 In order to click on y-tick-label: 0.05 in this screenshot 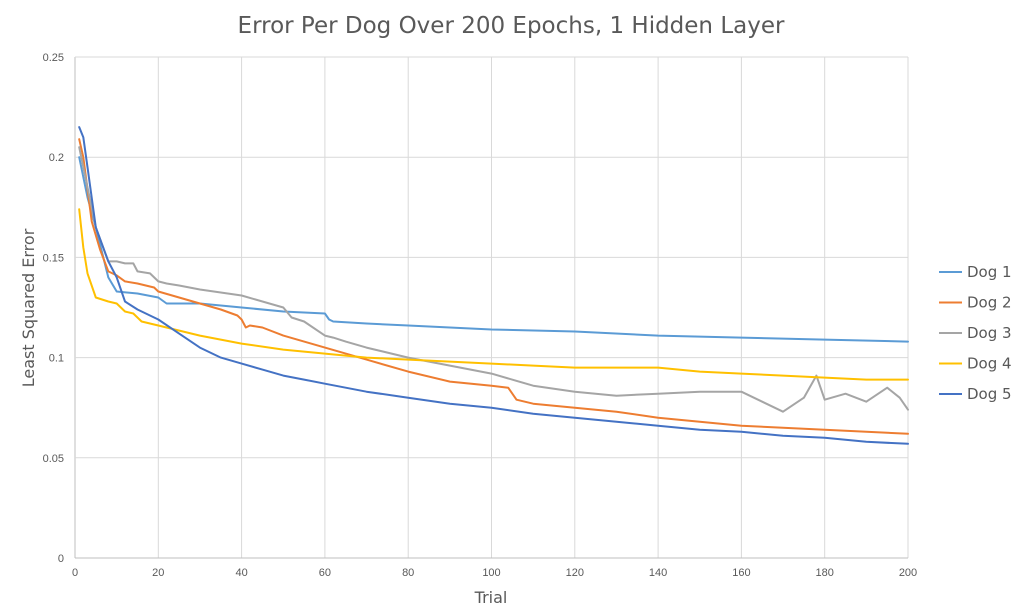, I will do `click(53, 459)`.